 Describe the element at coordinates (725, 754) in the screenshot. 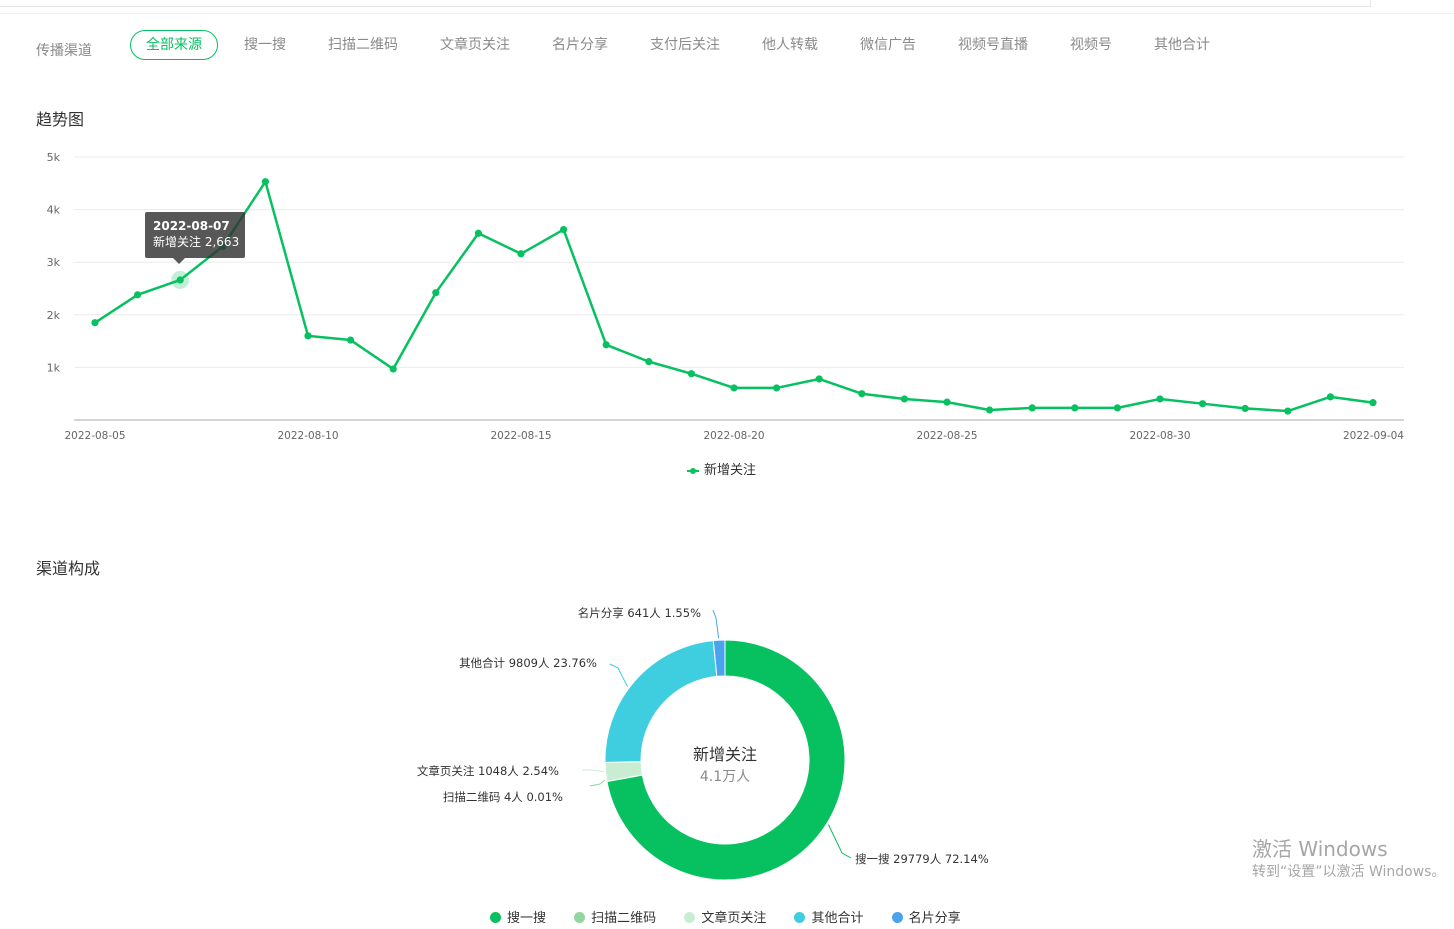

I see `donut-center-title: 新增关注` at that location.